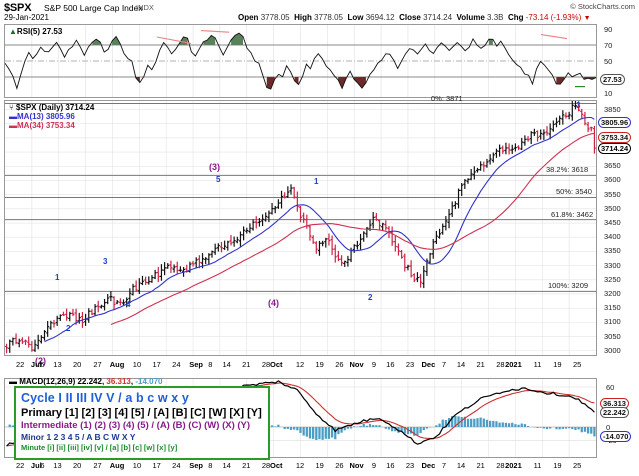 Image resolution: width=639 pixels, height=476 pixels. Describe the element at coordinates (20, 465) in the screenshot. I see `x-tick-22: 22` at that location.